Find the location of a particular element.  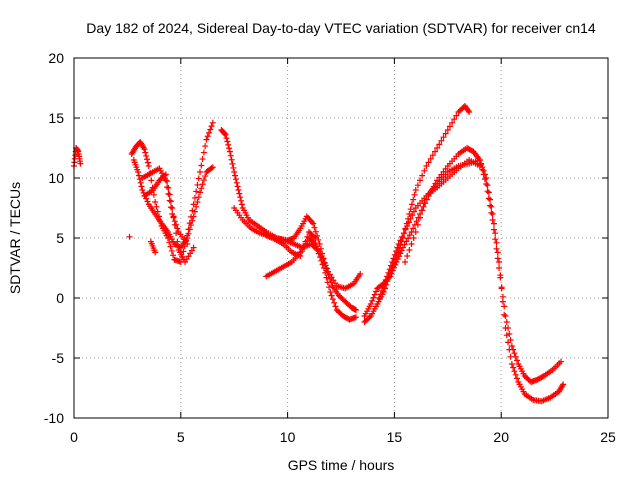

y-tick-label: 0 is located at coordinates (60, 298).